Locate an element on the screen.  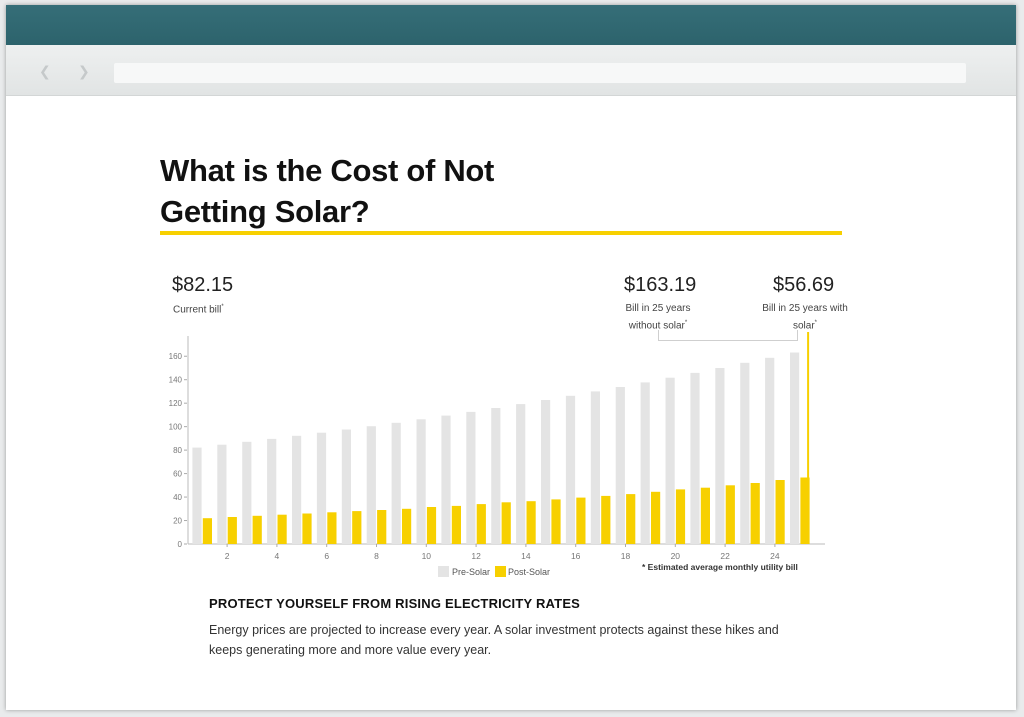
x-tick-label: 6 is located at coordinates (326, 555).